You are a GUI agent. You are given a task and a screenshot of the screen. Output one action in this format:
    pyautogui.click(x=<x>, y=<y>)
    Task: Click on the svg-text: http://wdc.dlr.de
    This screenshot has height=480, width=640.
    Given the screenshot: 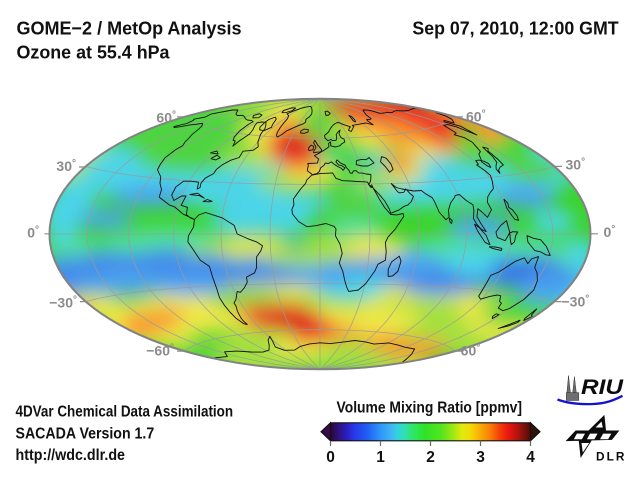 What is the action you would take?
    pyautogui.click(x=71, y=455)
    